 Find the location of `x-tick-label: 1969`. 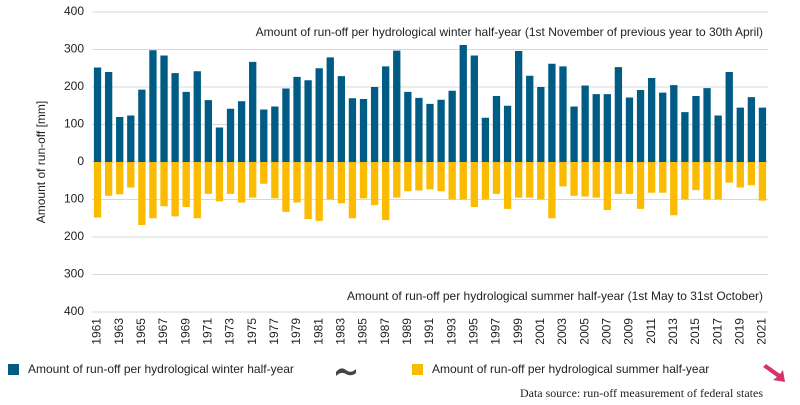

x-tick-label: 1969 is located at coordinates (185, 331).